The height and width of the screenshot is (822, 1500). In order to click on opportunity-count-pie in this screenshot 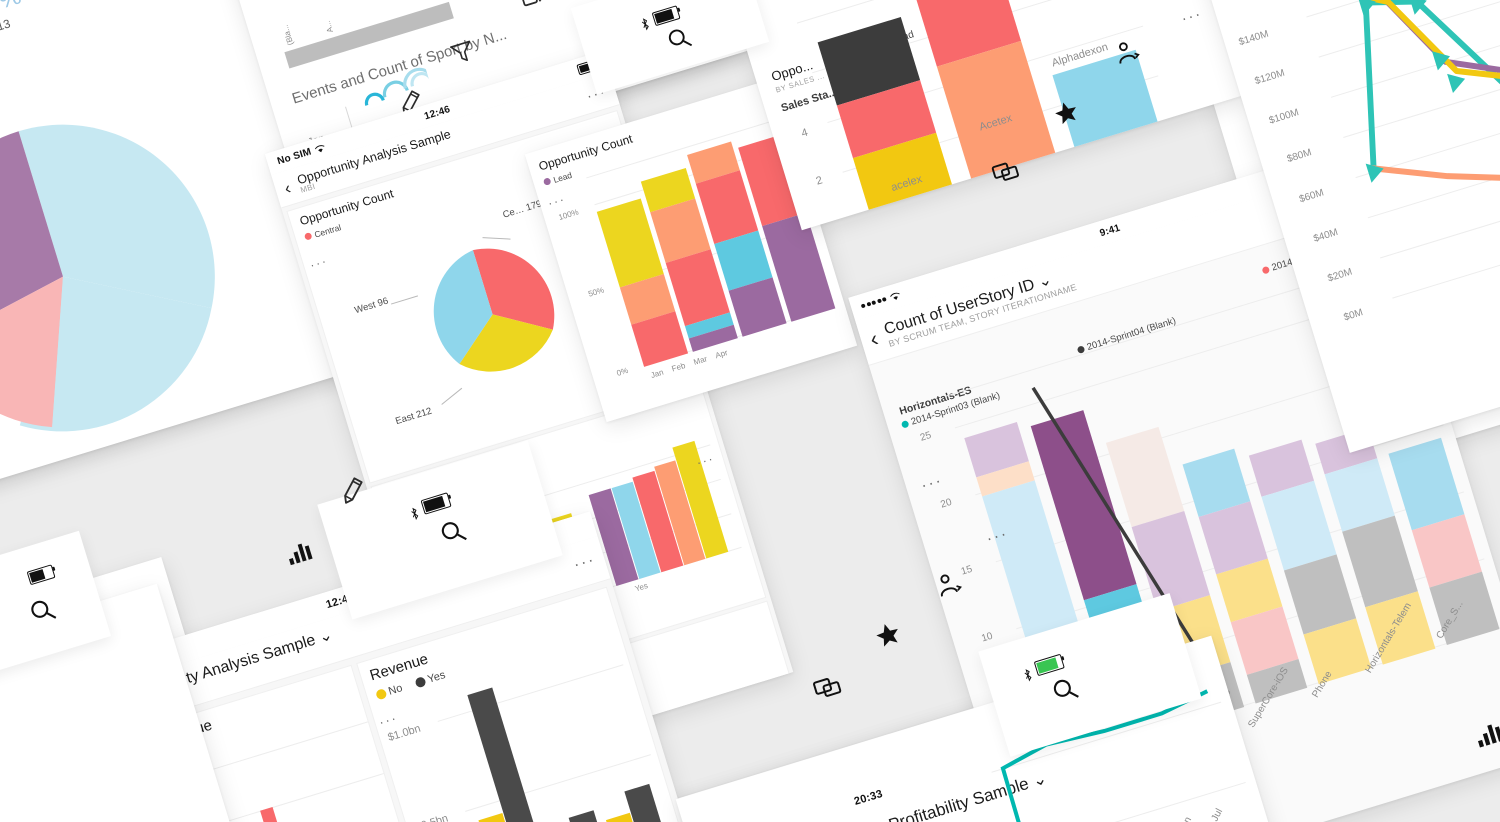, I will do `click(492, 314)`.